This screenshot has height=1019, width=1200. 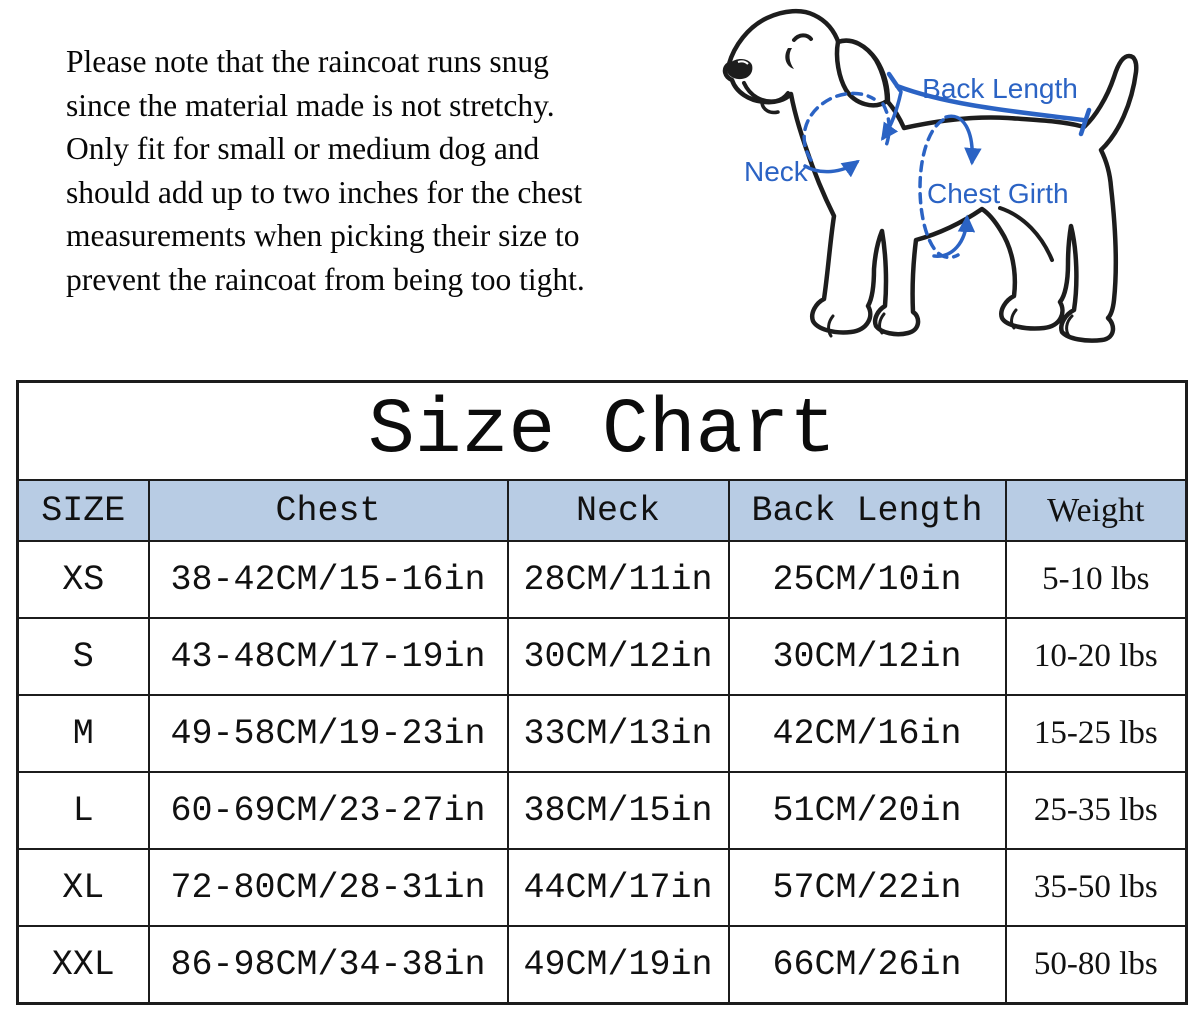 What do you see at coordinates (831, 326) in the screenshot?
I see `dog-toe-line-front` at bounding box center [831, 326].